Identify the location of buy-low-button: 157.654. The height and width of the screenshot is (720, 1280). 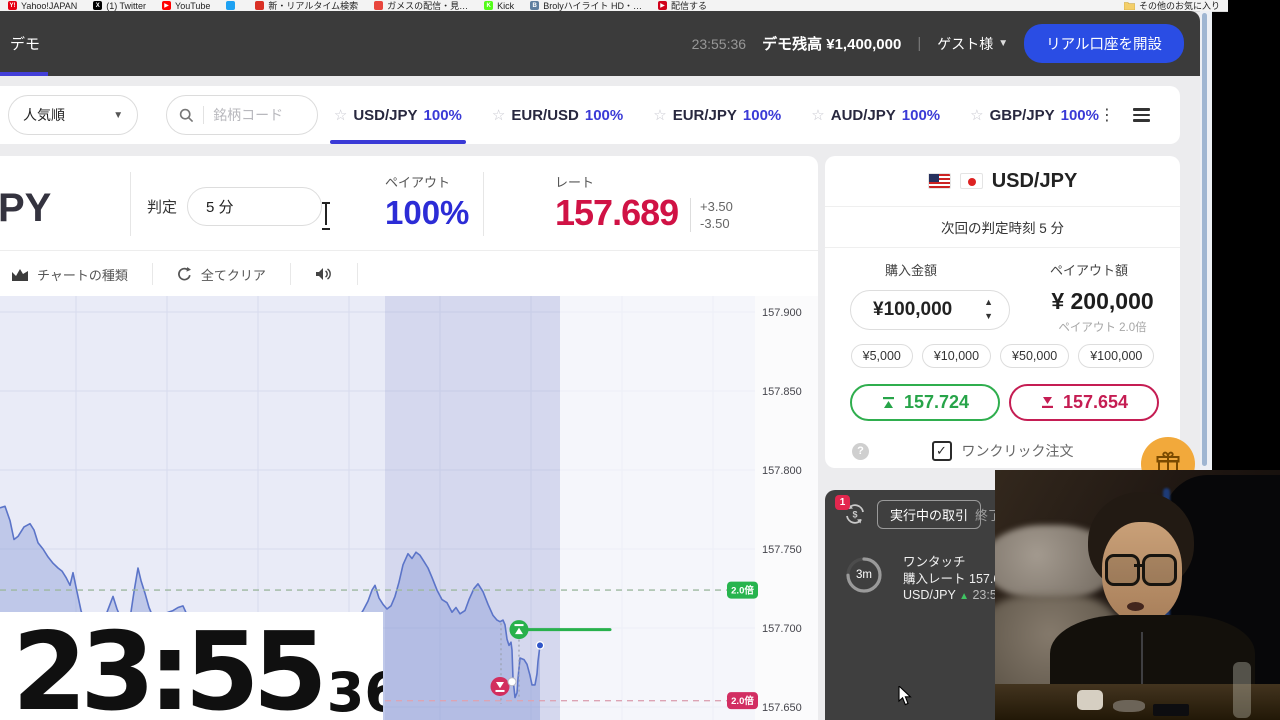
(1084, 402).